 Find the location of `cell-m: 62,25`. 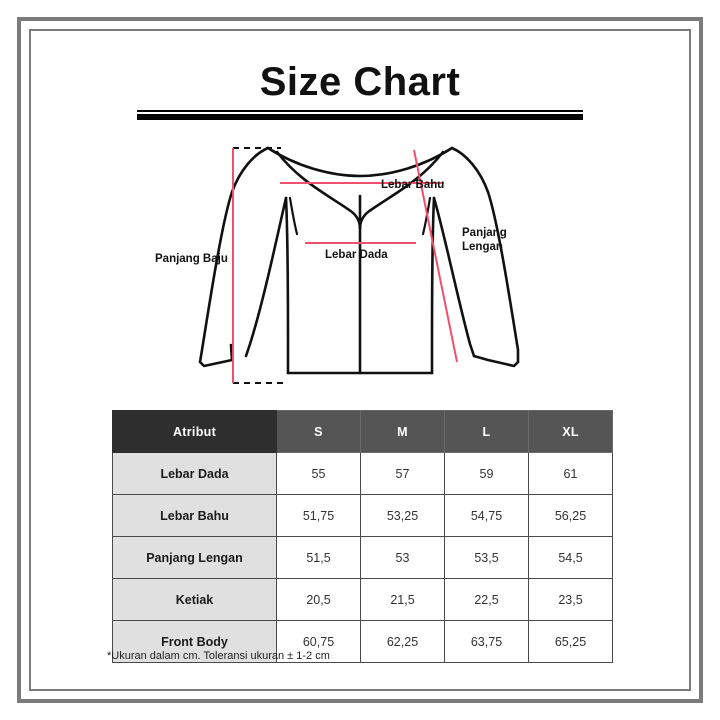

cell-m: 62,25 is located at coordinates (402, 641).